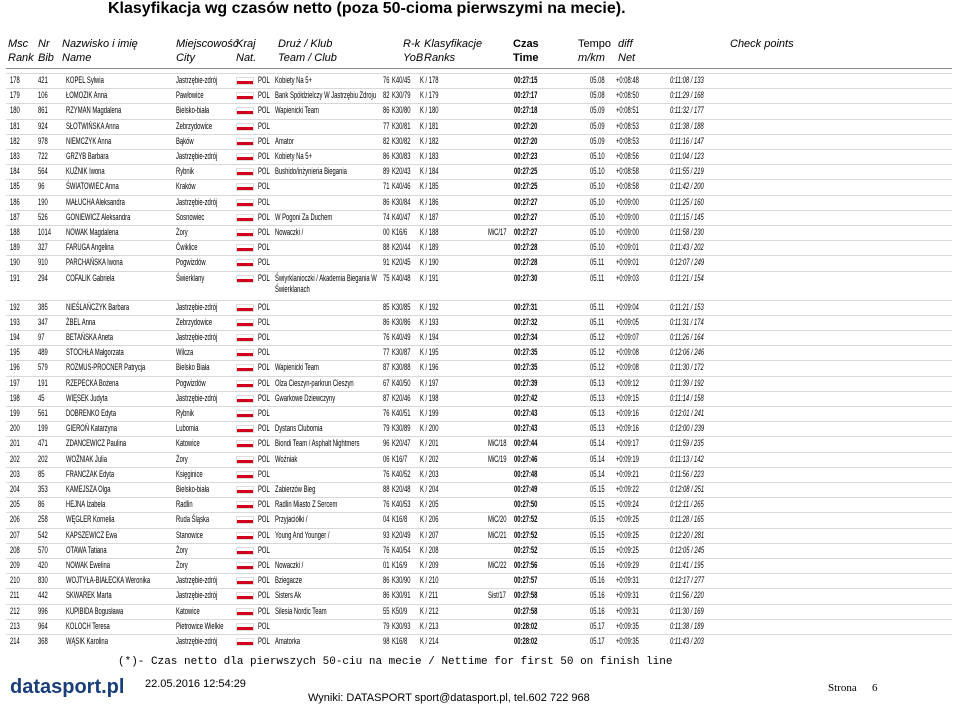  Describe the element at coordinates (46, 58) in the screenshot. I see `column-header: Bib` at that location.